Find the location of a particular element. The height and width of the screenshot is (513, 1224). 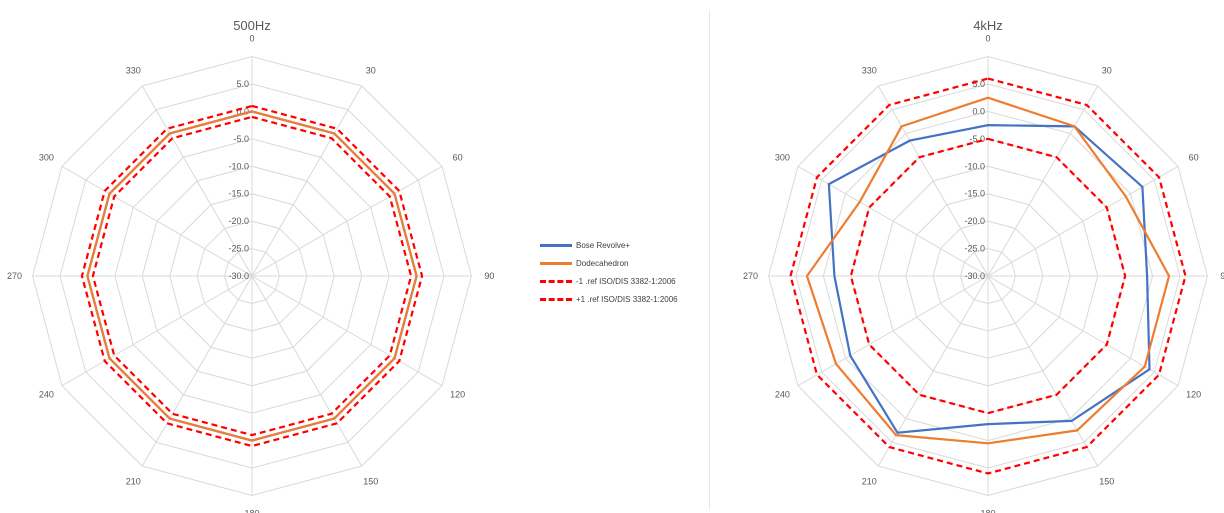

legend-item: Bose Revolve+ is located at coordinates (635, 245).